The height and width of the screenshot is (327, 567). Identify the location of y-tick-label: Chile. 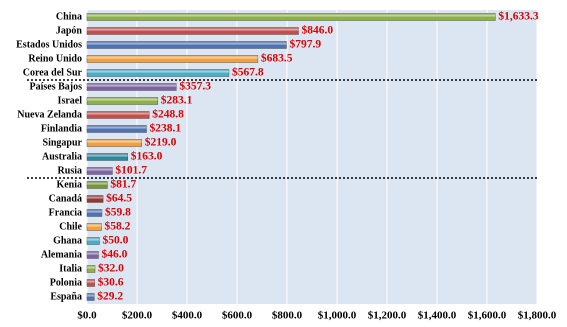
(70, 226).